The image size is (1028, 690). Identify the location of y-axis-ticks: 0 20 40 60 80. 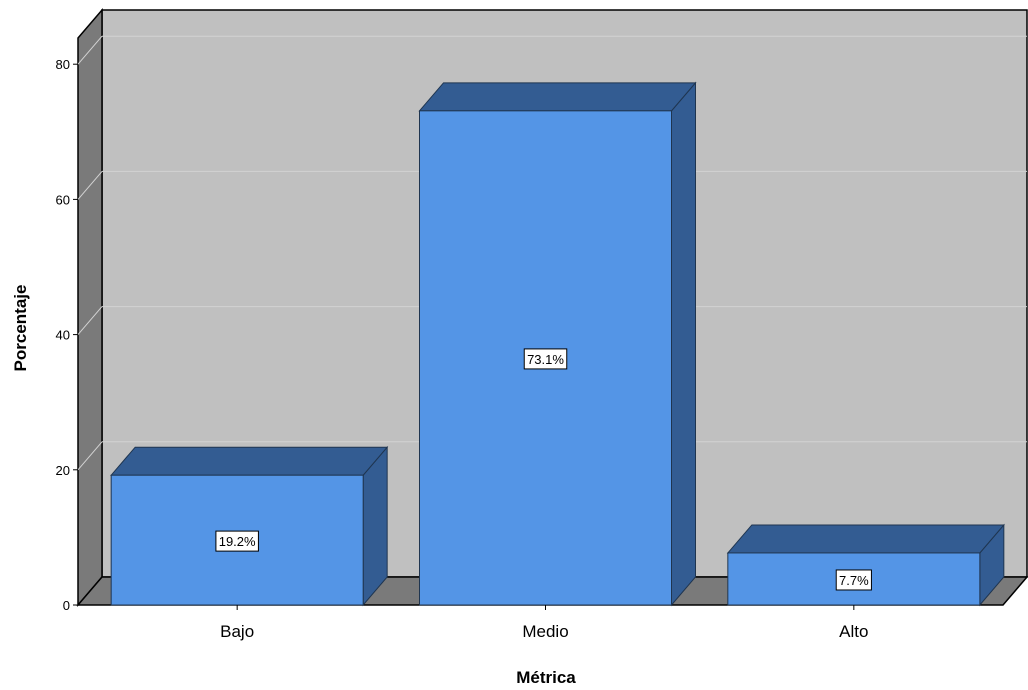
(67, 335).